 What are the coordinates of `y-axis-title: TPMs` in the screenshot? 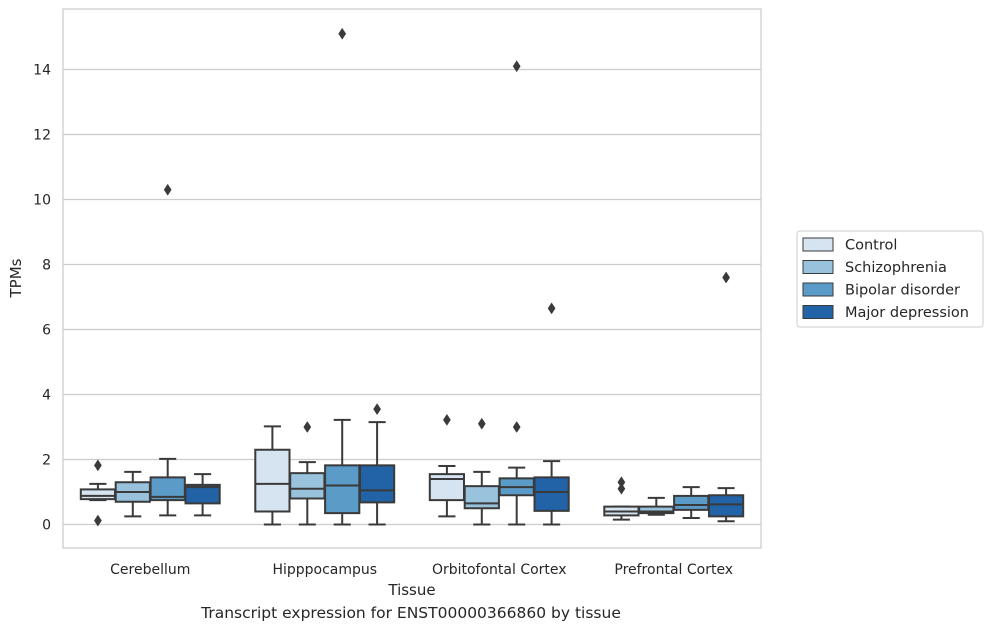 It's located at (16, 278).